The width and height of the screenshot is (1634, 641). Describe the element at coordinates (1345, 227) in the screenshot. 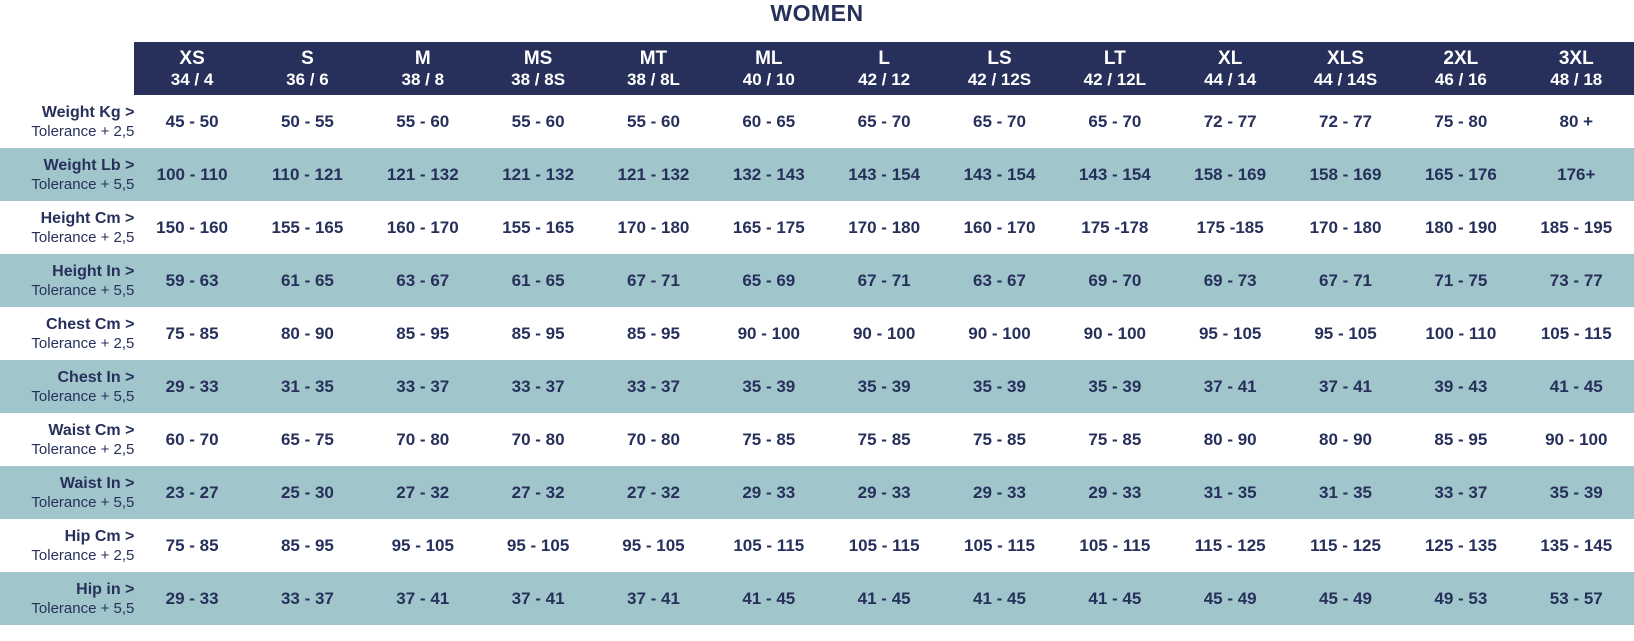

I see `table-cell: 170 - 180` at that location.